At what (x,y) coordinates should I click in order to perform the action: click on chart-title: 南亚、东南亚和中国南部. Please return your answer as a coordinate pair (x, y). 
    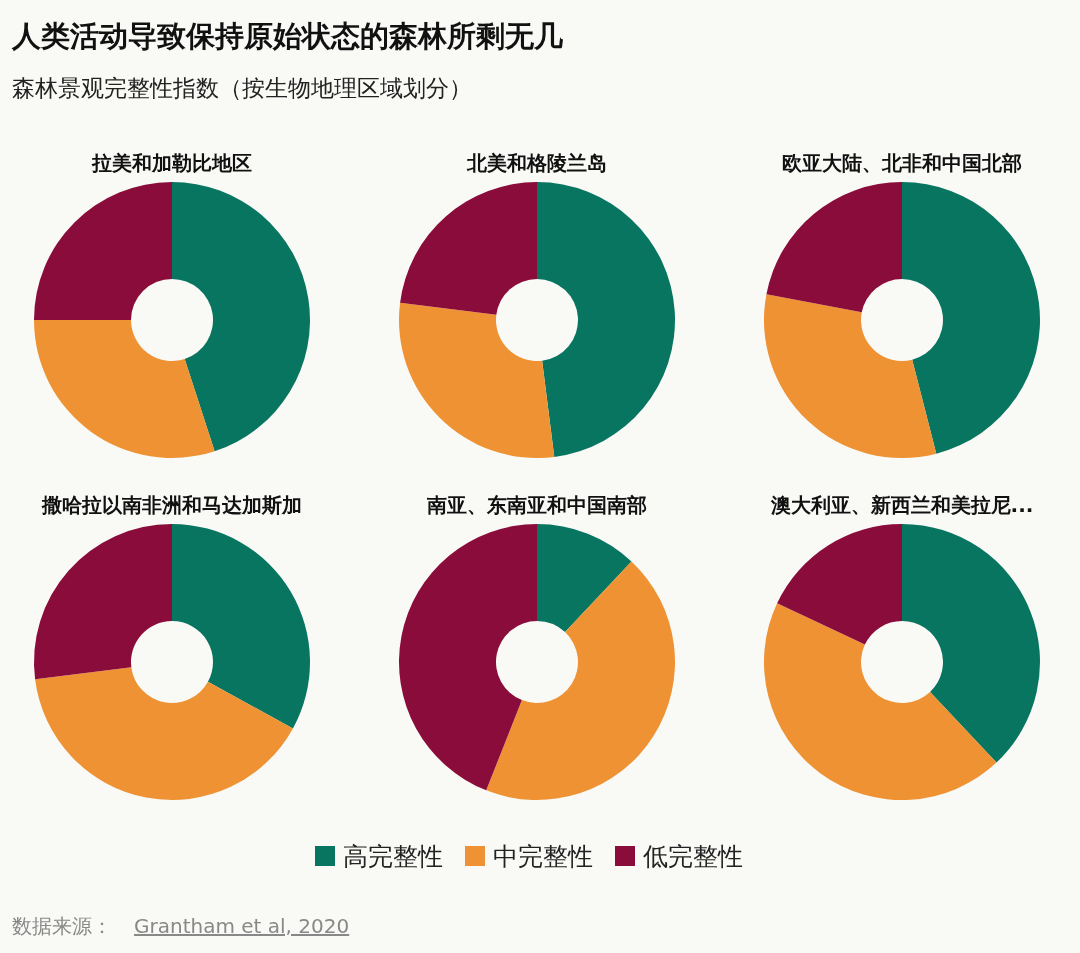
    Looking at the image, I should click on (536, 505).